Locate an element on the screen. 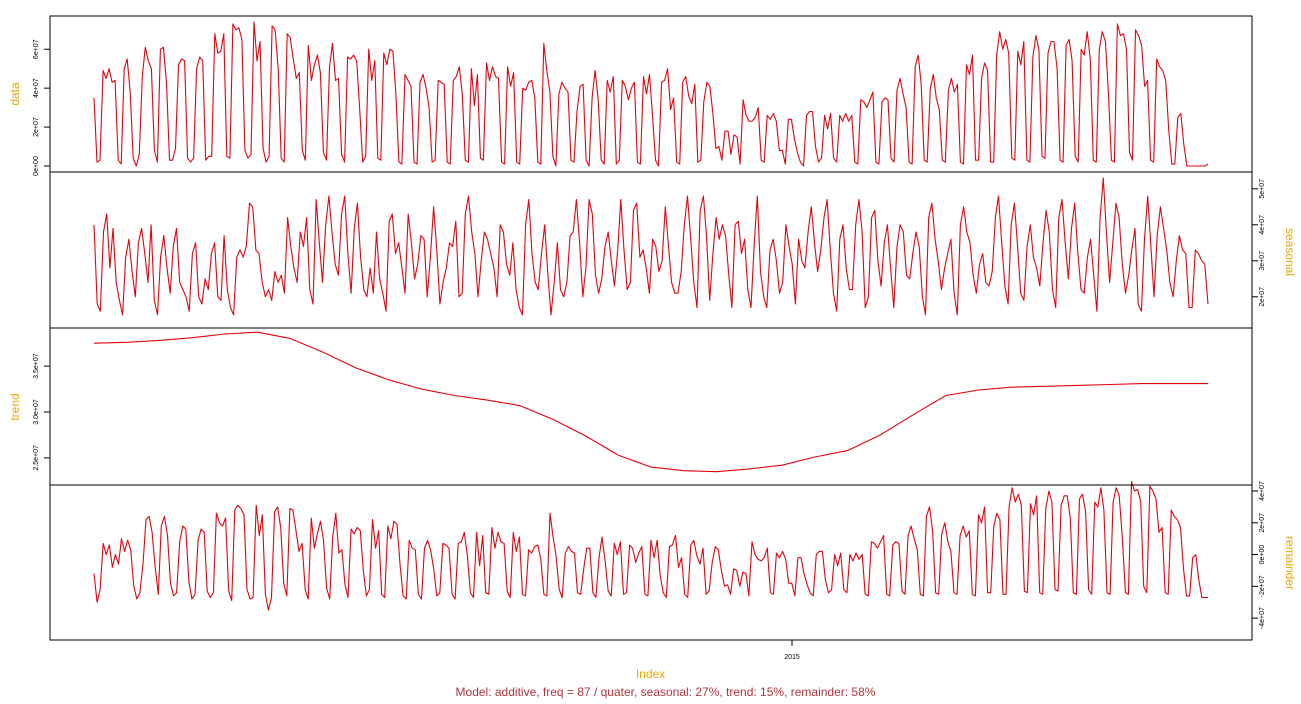 This screenshot has height=704, width=1301. panel-label-remainder: remainder is located at coordinates (1290, 563).